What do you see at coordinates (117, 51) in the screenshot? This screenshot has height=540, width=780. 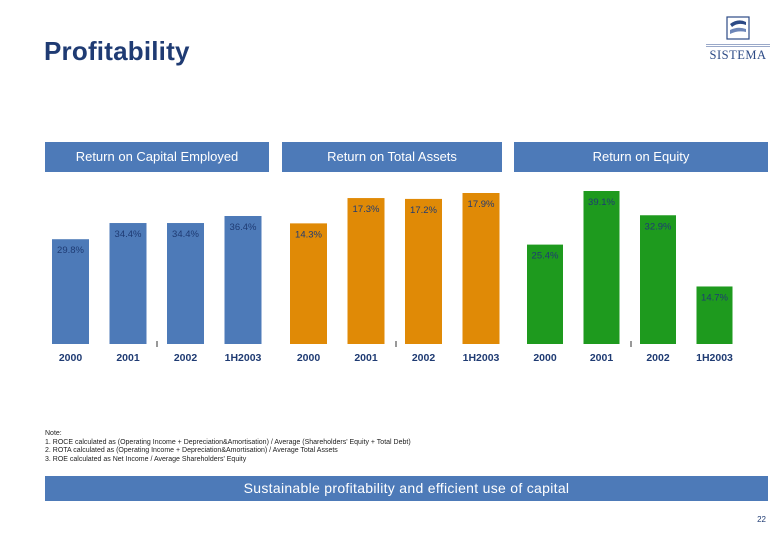 I see `page-title: Profitability` at bounding box center [117, 51].